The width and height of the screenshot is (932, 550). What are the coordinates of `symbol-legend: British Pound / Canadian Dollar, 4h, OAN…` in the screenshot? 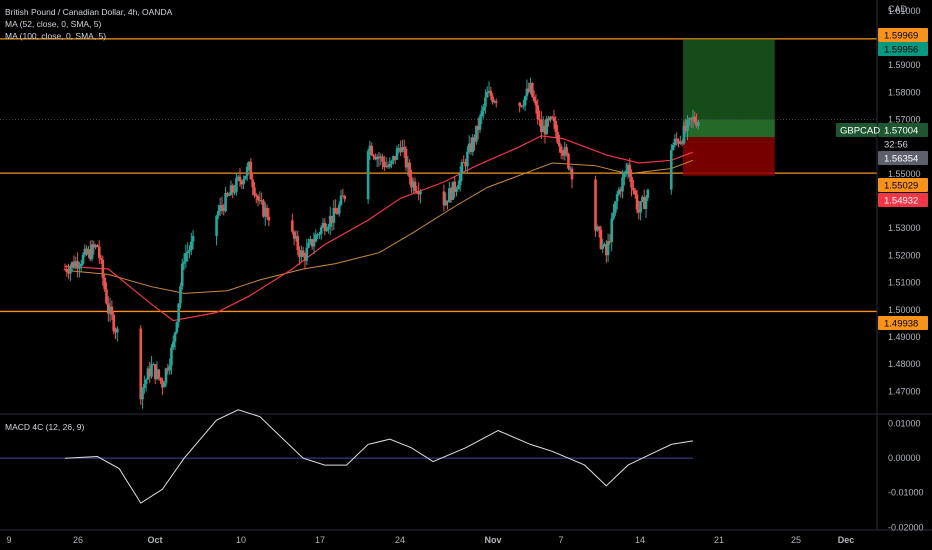 It's located at (89, 12).